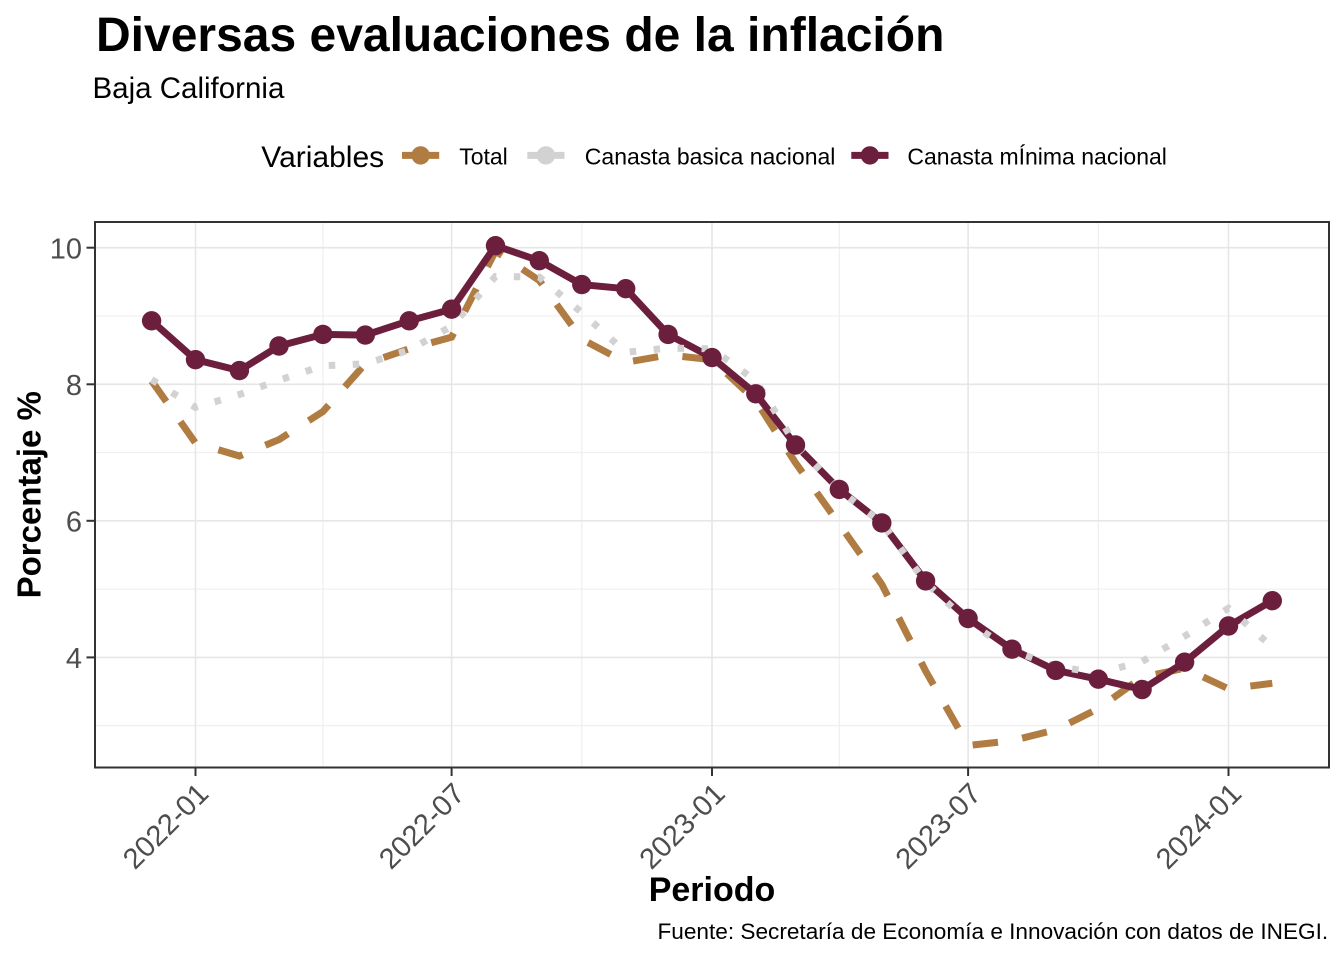  I want to click on svg-text: 10, so click(66, 250).